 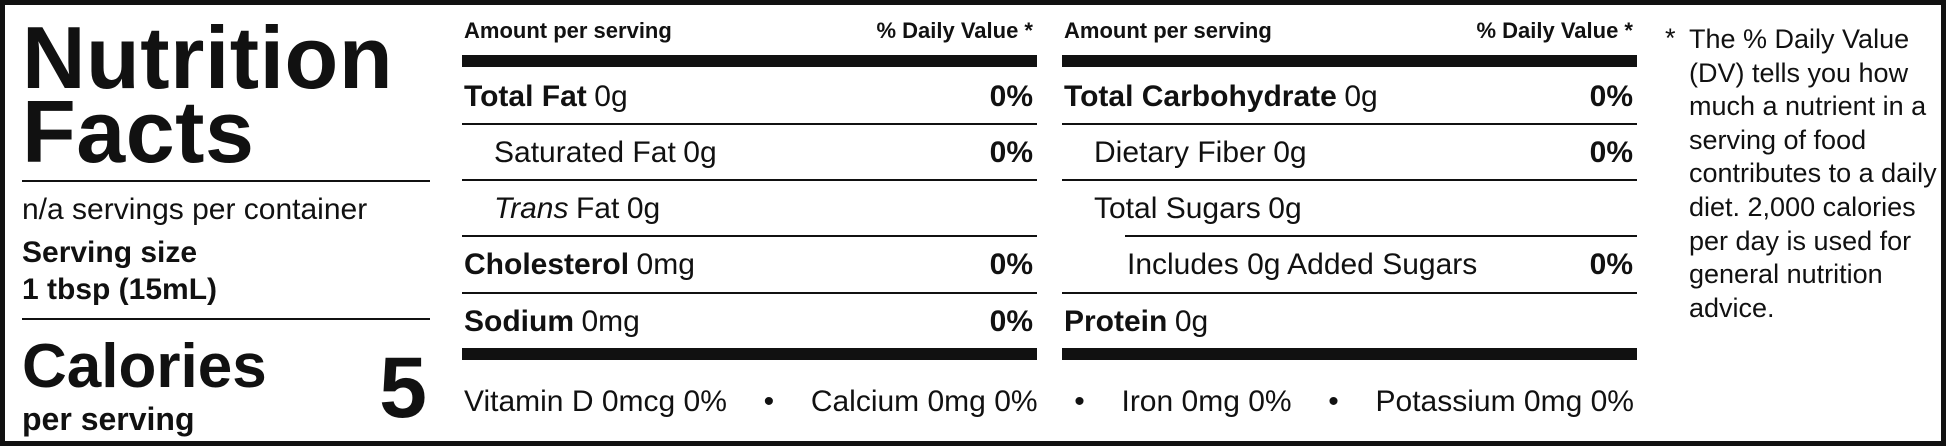 I want to click on nutrient-row: Total Carbohydrate 0g 0%, so click(x=1349, y=95).